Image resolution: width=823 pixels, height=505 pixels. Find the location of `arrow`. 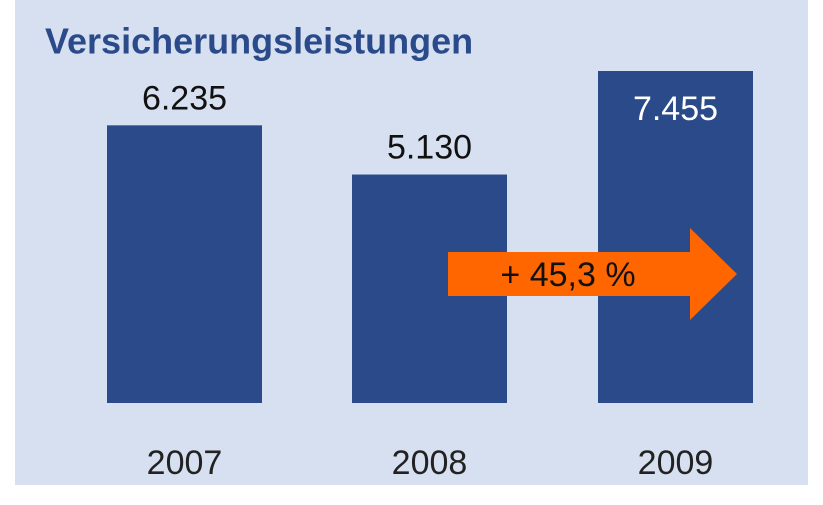

arrow is located at coordinates (592, 274).